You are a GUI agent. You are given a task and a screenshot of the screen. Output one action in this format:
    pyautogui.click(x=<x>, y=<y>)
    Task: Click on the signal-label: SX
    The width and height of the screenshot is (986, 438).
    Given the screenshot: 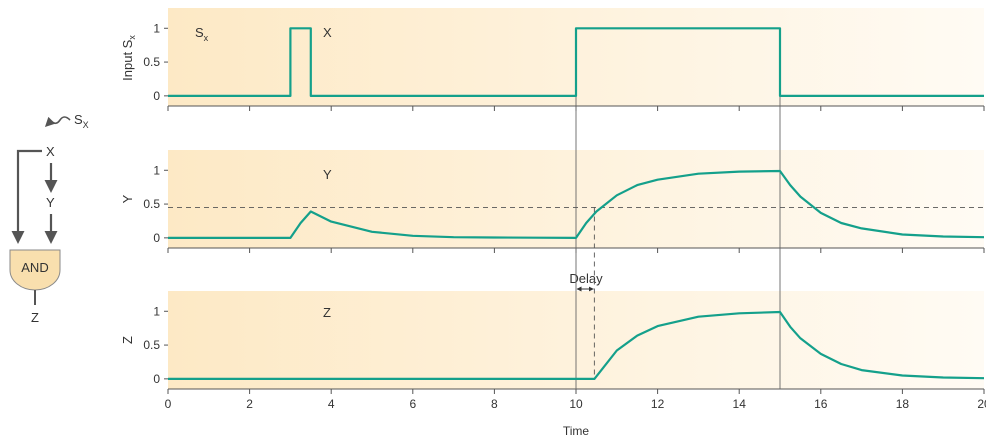 What is the action you would take?
    pyautogui.click(x=81, y=121)
    